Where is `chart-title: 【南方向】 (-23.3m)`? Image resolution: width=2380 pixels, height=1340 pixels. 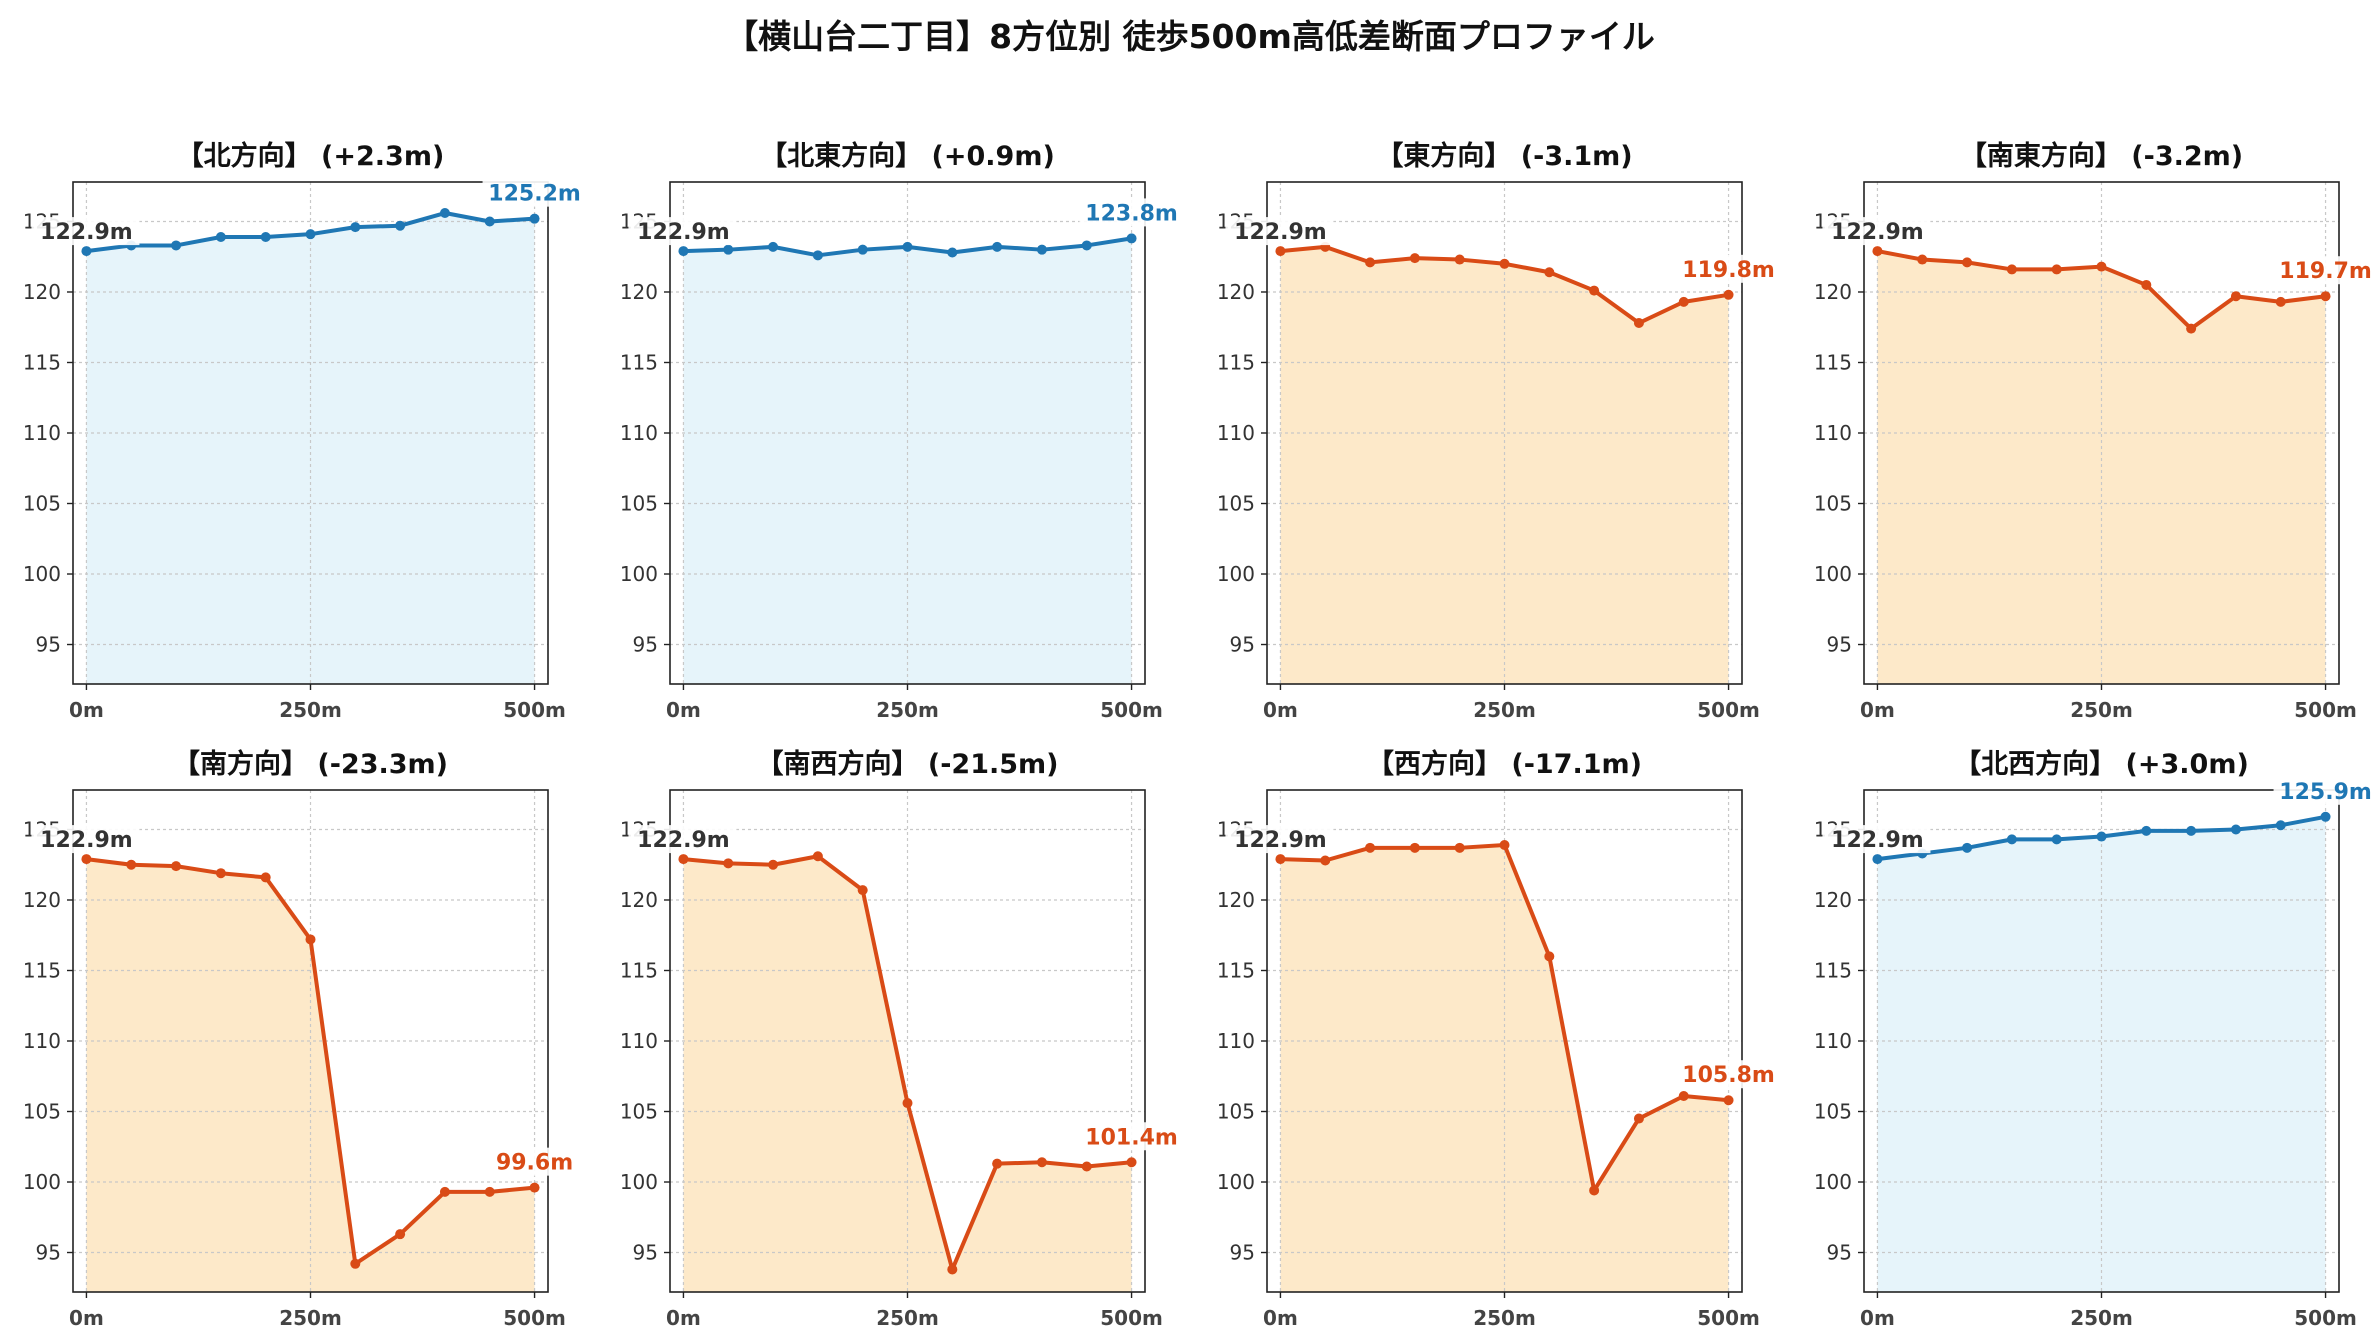 chart-title: 【南方向】 (-23.3m) is located at coordinates (310, 764).